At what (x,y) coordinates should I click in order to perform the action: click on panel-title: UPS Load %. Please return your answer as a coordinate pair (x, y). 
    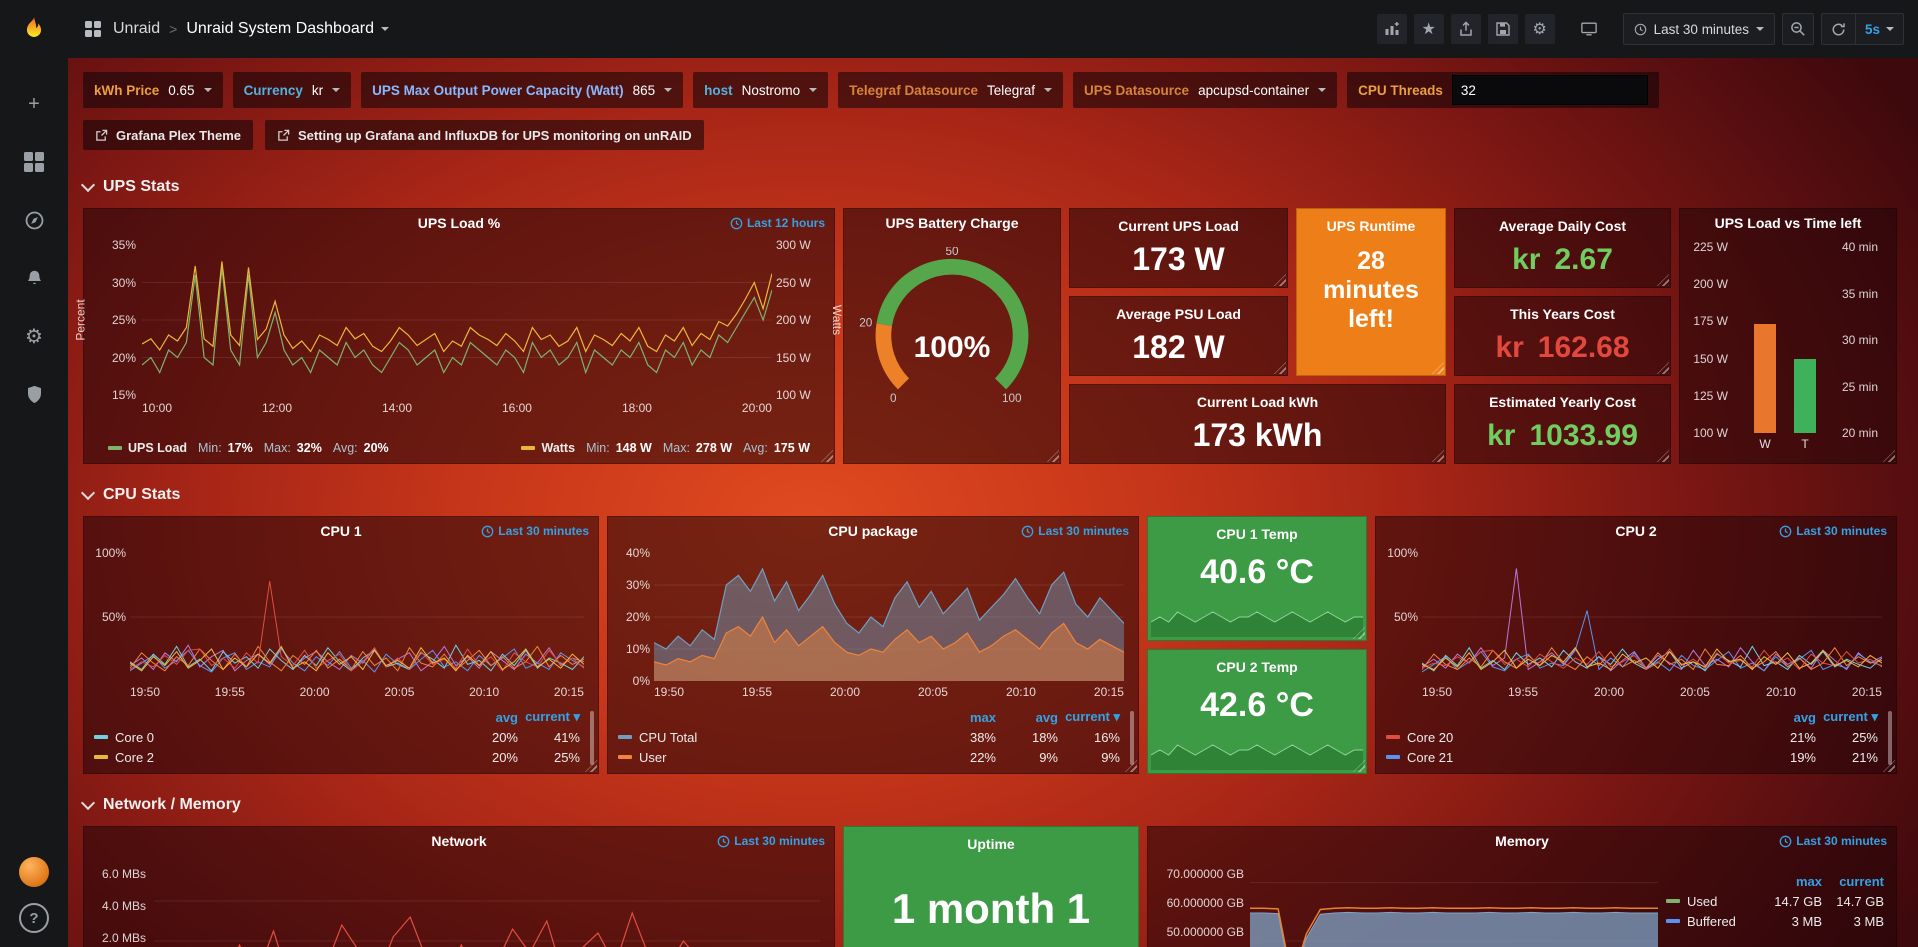
    Looking at the image, I should click on (459, 223).